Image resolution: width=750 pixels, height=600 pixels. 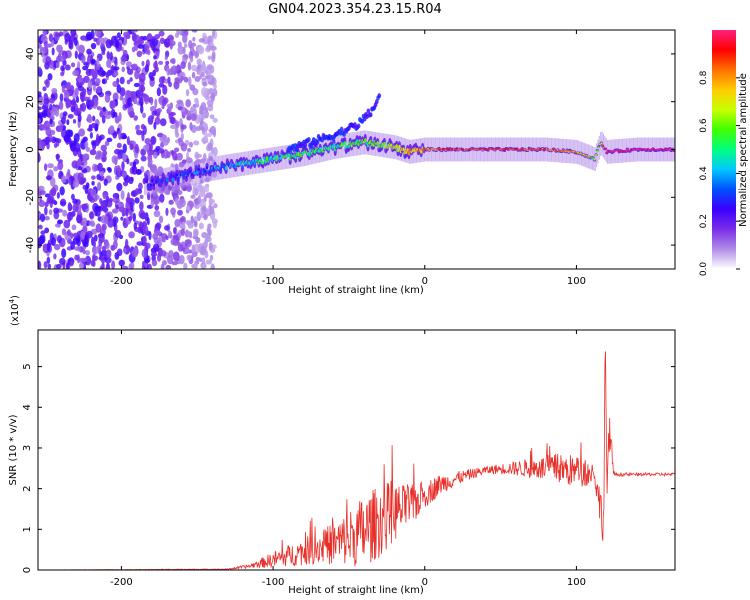 I want to click on y-tick-label: 0, so click(x=30, y=149).